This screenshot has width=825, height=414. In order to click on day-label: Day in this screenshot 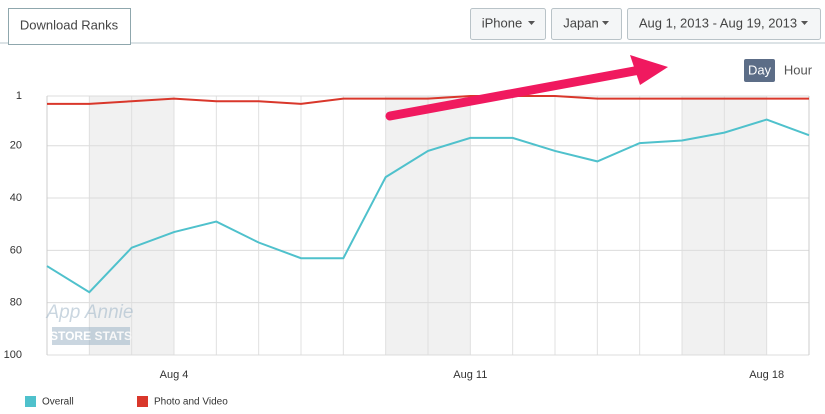, I will do `click(760, 69)`.